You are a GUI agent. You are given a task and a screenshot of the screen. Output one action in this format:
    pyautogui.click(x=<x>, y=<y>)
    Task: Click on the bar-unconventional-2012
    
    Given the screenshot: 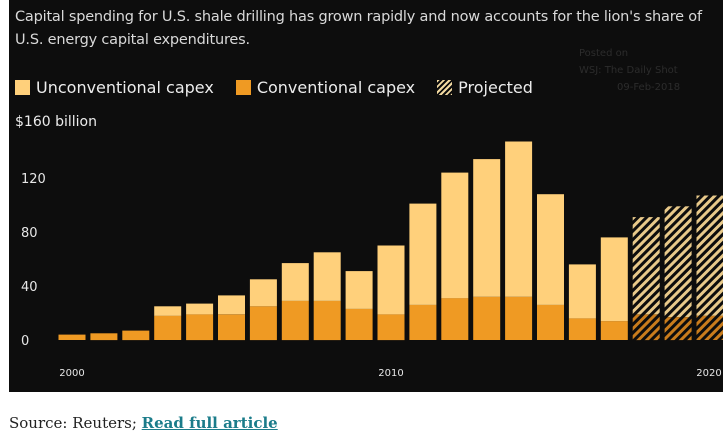 What is the action you would take?
    pyautogui.click(x=455, y=235)
    